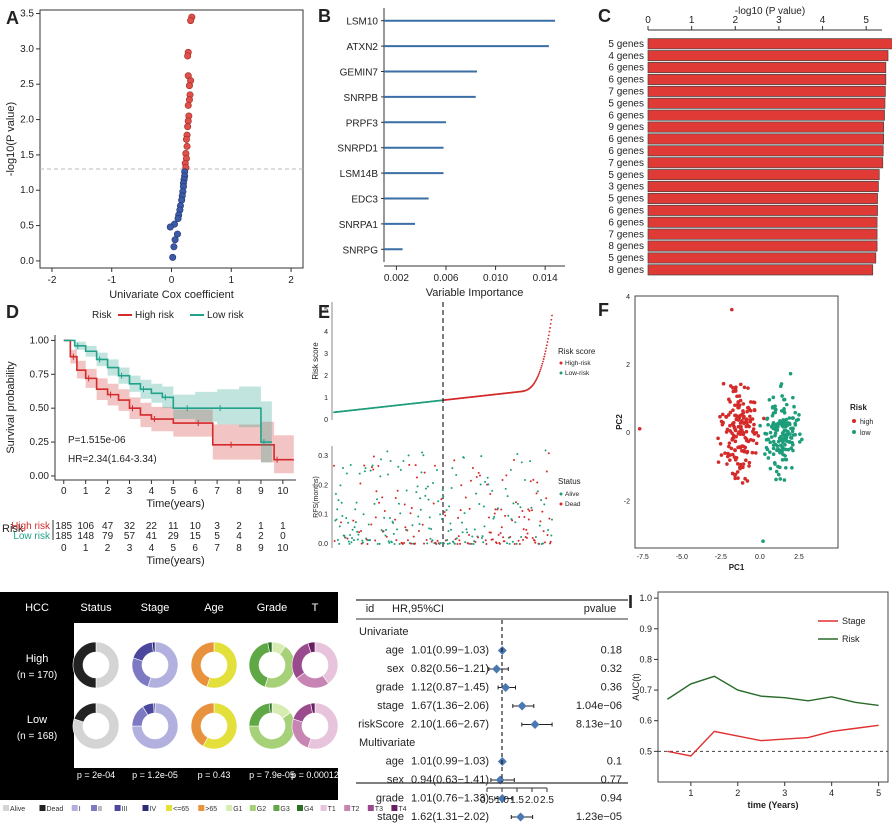  Describe the element at coordinates (545, 278) in the screenshot. I see `x-tick-label: 0.014` at that location.